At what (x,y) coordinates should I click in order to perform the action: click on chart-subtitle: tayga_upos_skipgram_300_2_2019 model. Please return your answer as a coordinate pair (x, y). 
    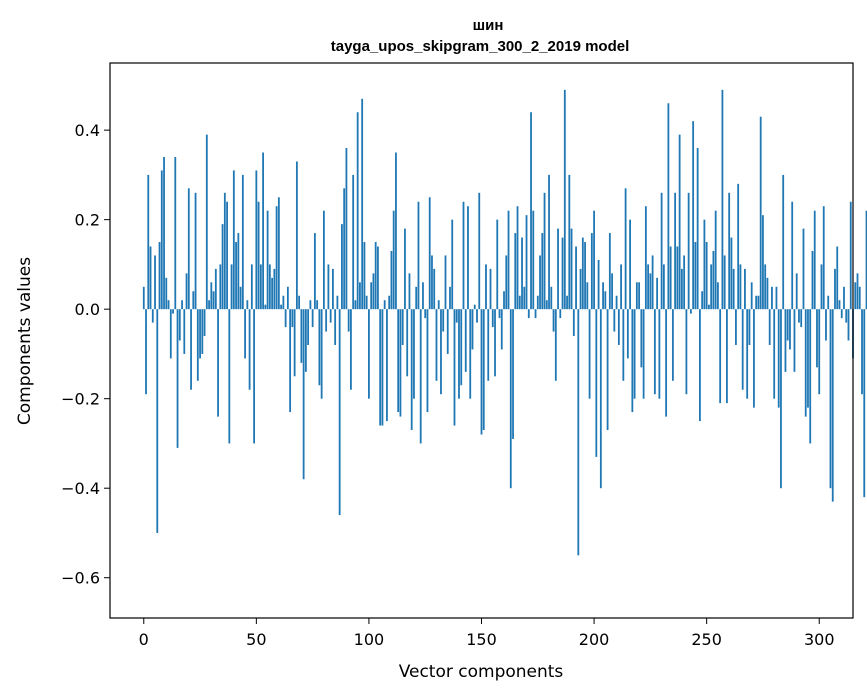
    Looking at the image, I should click on (480, 46).